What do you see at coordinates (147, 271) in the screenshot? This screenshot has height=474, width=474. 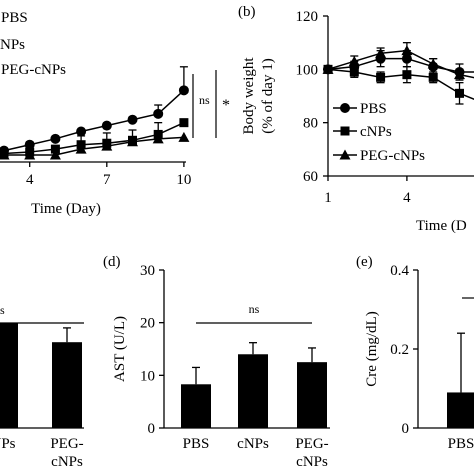 I see `d-y-tick-label: 30` at bounding box center [147, 271].